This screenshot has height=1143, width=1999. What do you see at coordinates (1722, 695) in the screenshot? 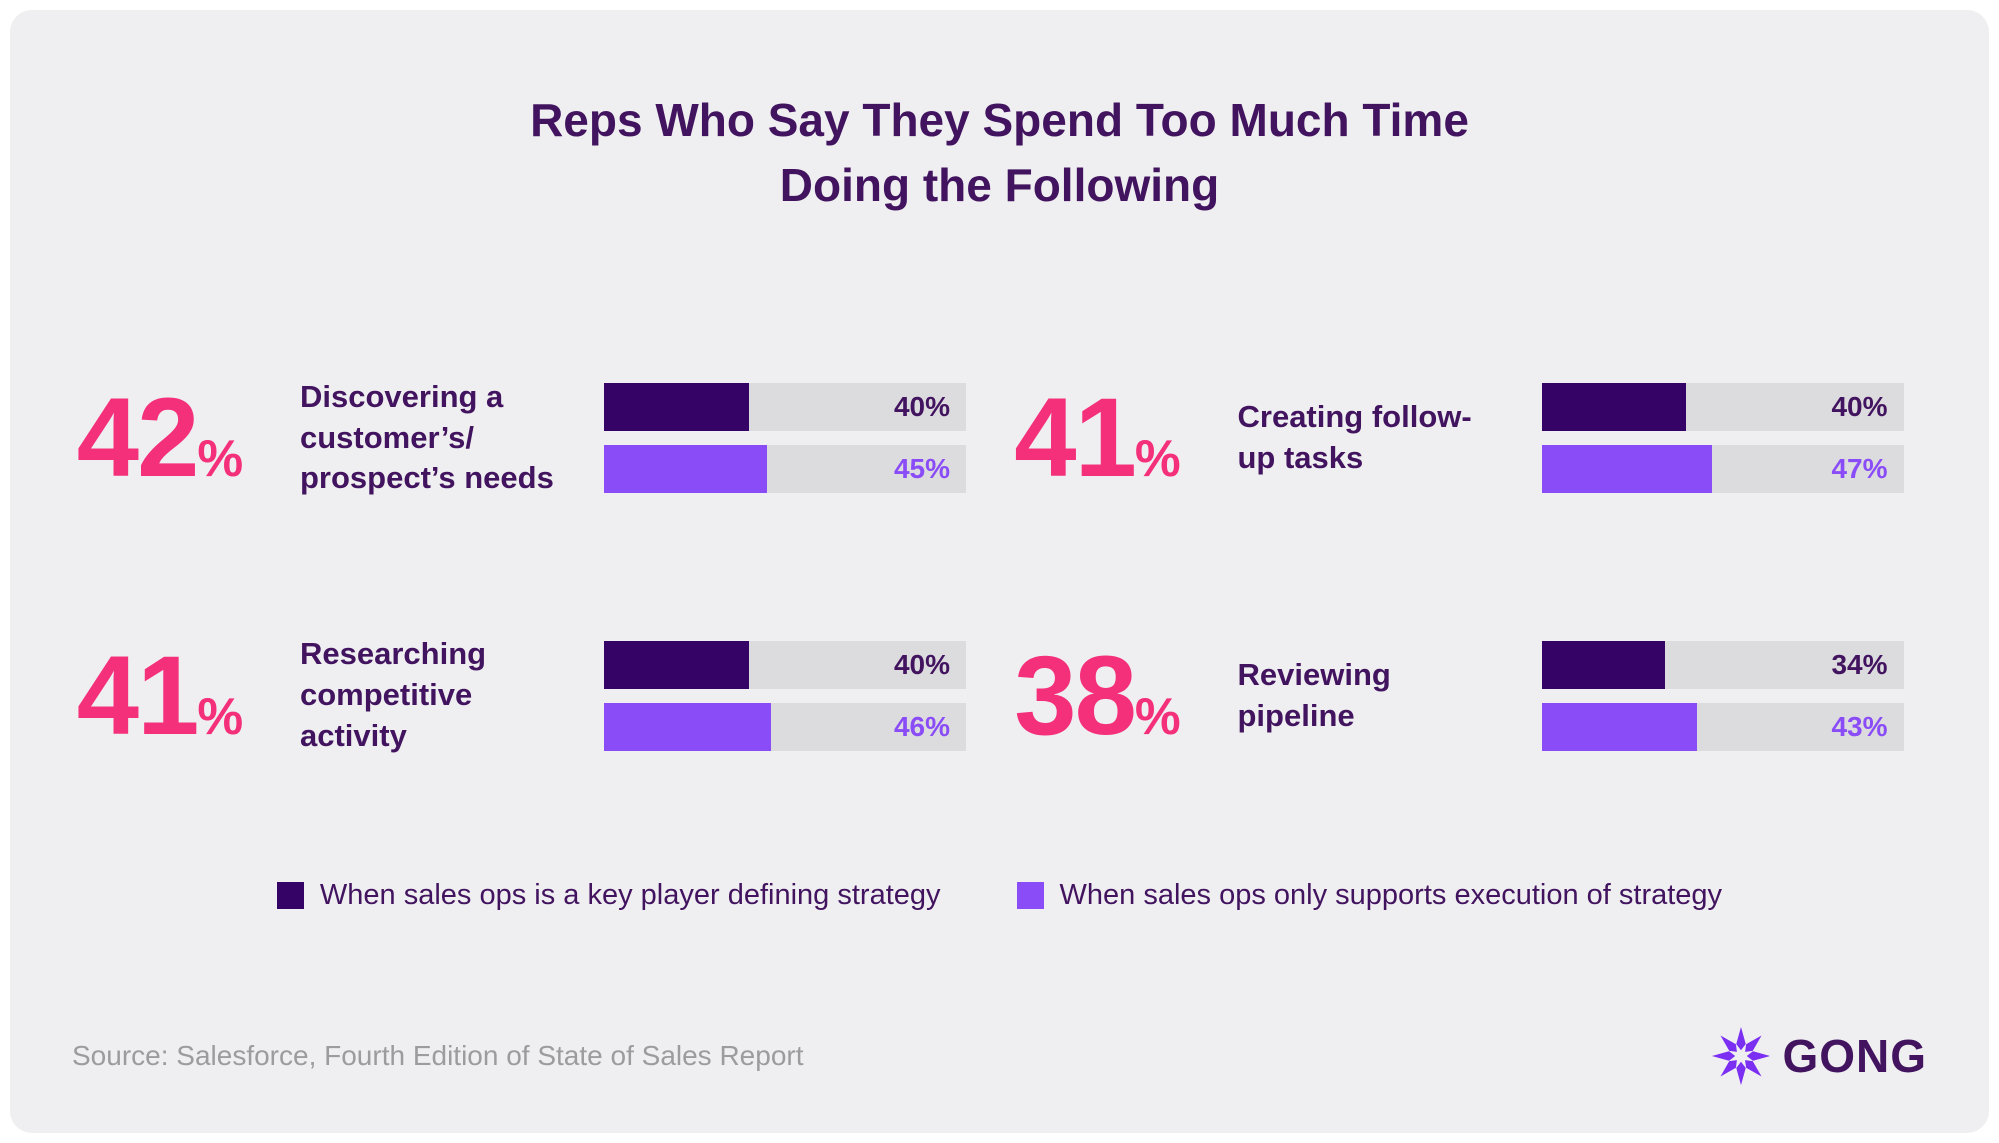
I see `bar-group: 34% 43%` at bounding box center [1722, 695].